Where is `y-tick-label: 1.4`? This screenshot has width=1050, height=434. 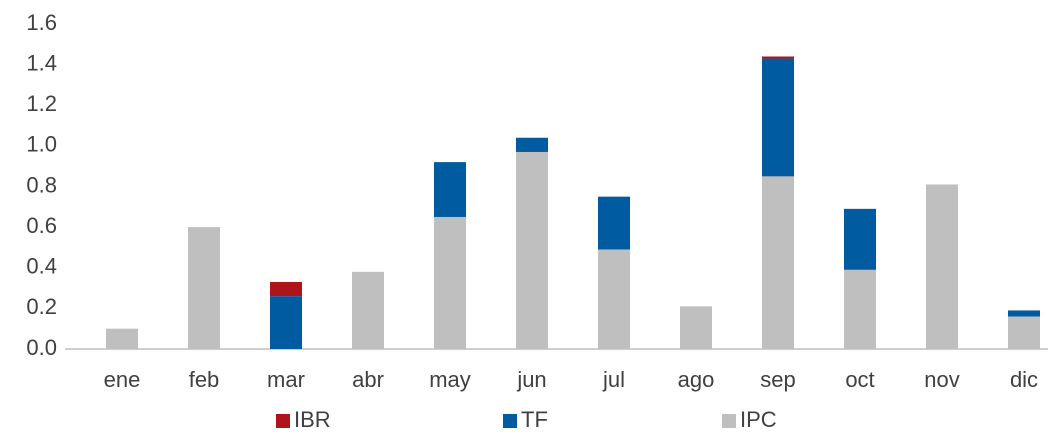 y-tick-label: 1.4 is located at coordinates (41, 62).